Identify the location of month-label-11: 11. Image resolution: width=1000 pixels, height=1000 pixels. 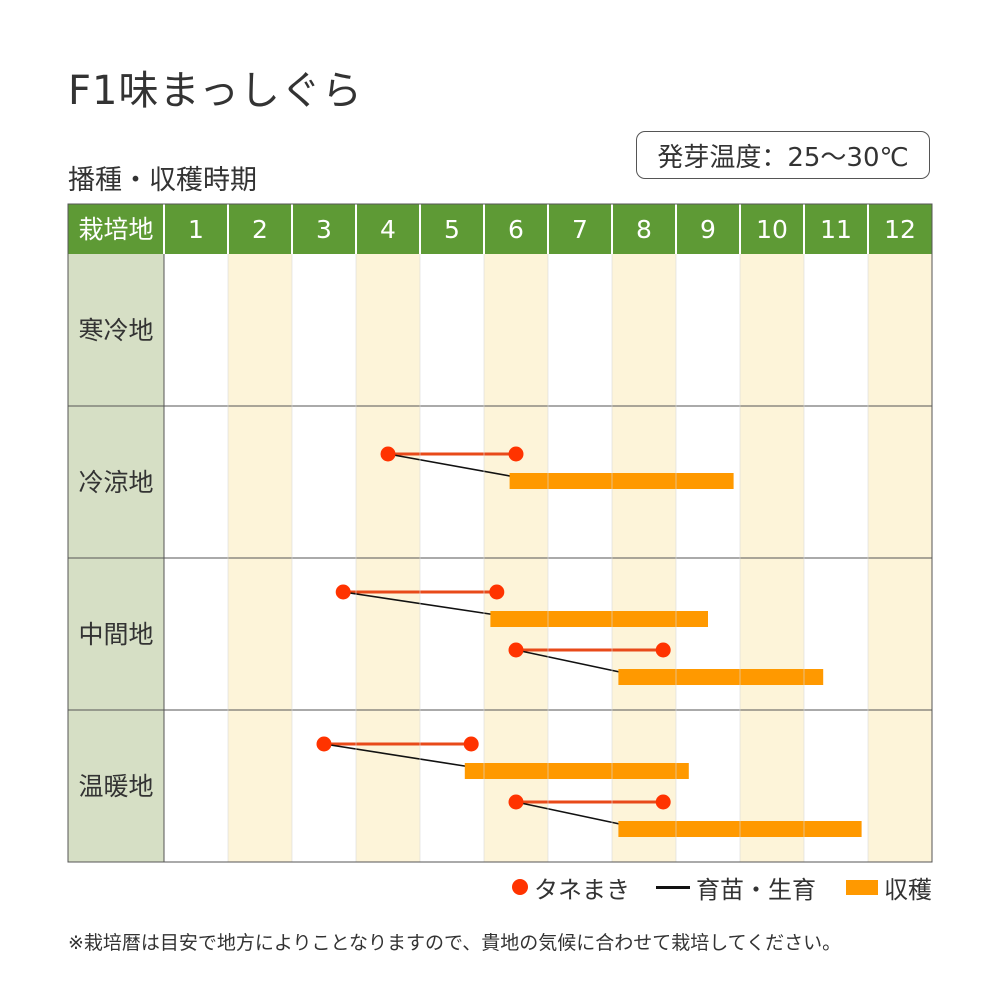
(836, 229).